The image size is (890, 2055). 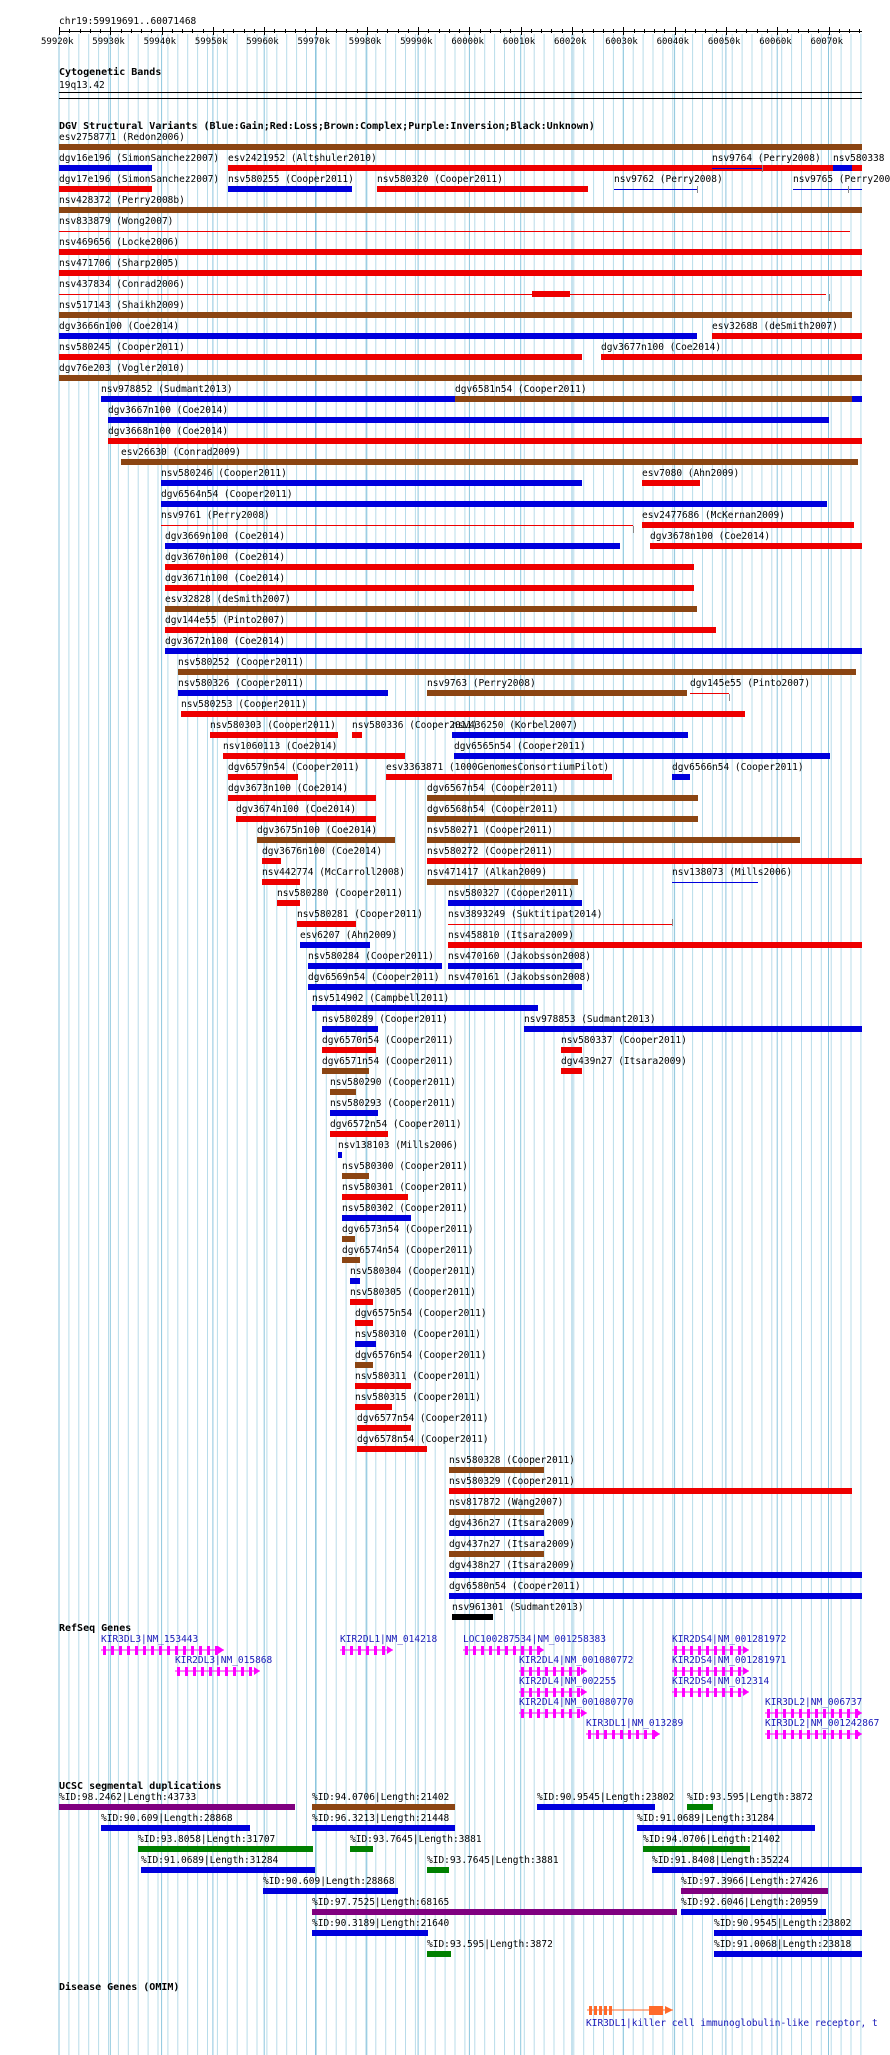 What do you see at coordinates (732, 872) in the screenshot?
I see `variant-label: nsv138073 (Mills2006)` at bounding box center [732, 872].